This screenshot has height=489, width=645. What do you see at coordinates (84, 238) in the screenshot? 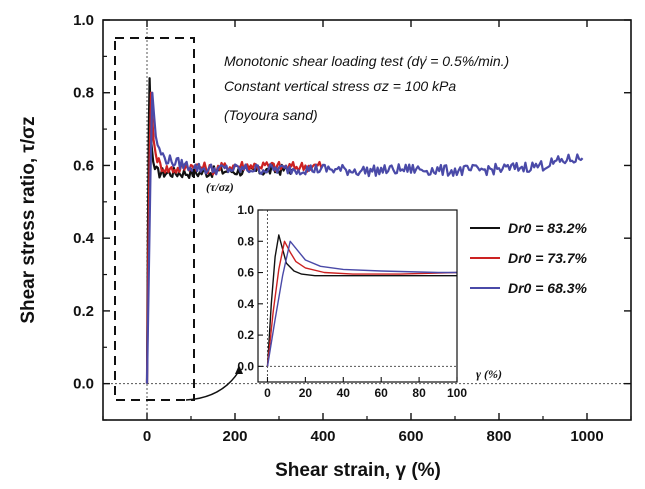
I see `y-tick-label: 0.4` at bounding box center [84, 238].